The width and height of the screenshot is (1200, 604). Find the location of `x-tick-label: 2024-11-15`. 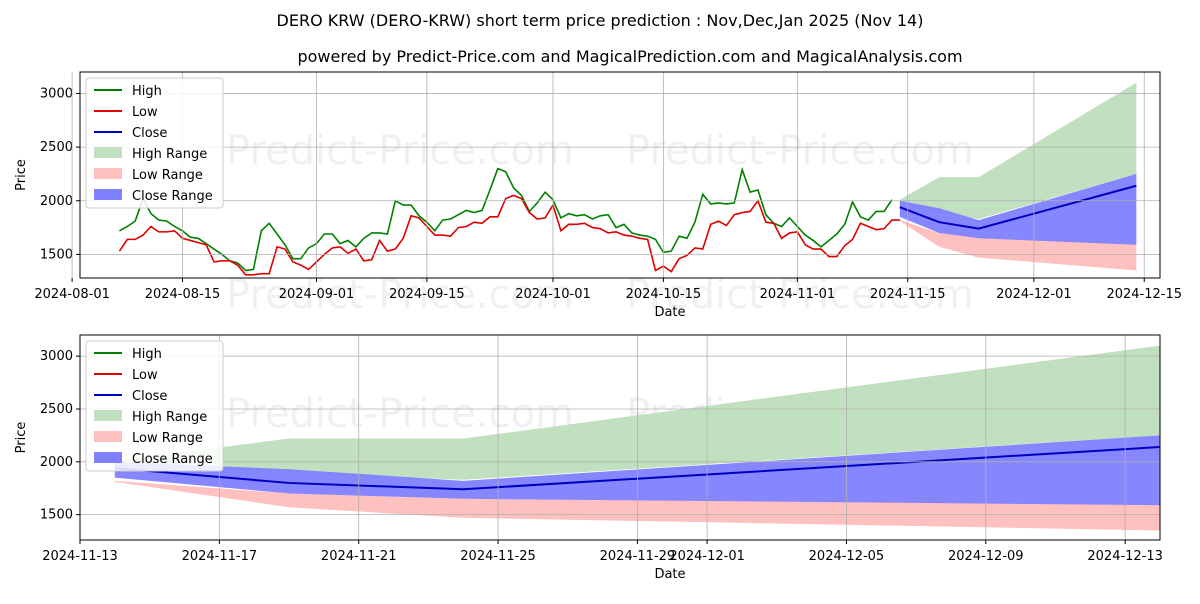

x-tick-label: 2024-11-15 is located at coordinates (908, 294).